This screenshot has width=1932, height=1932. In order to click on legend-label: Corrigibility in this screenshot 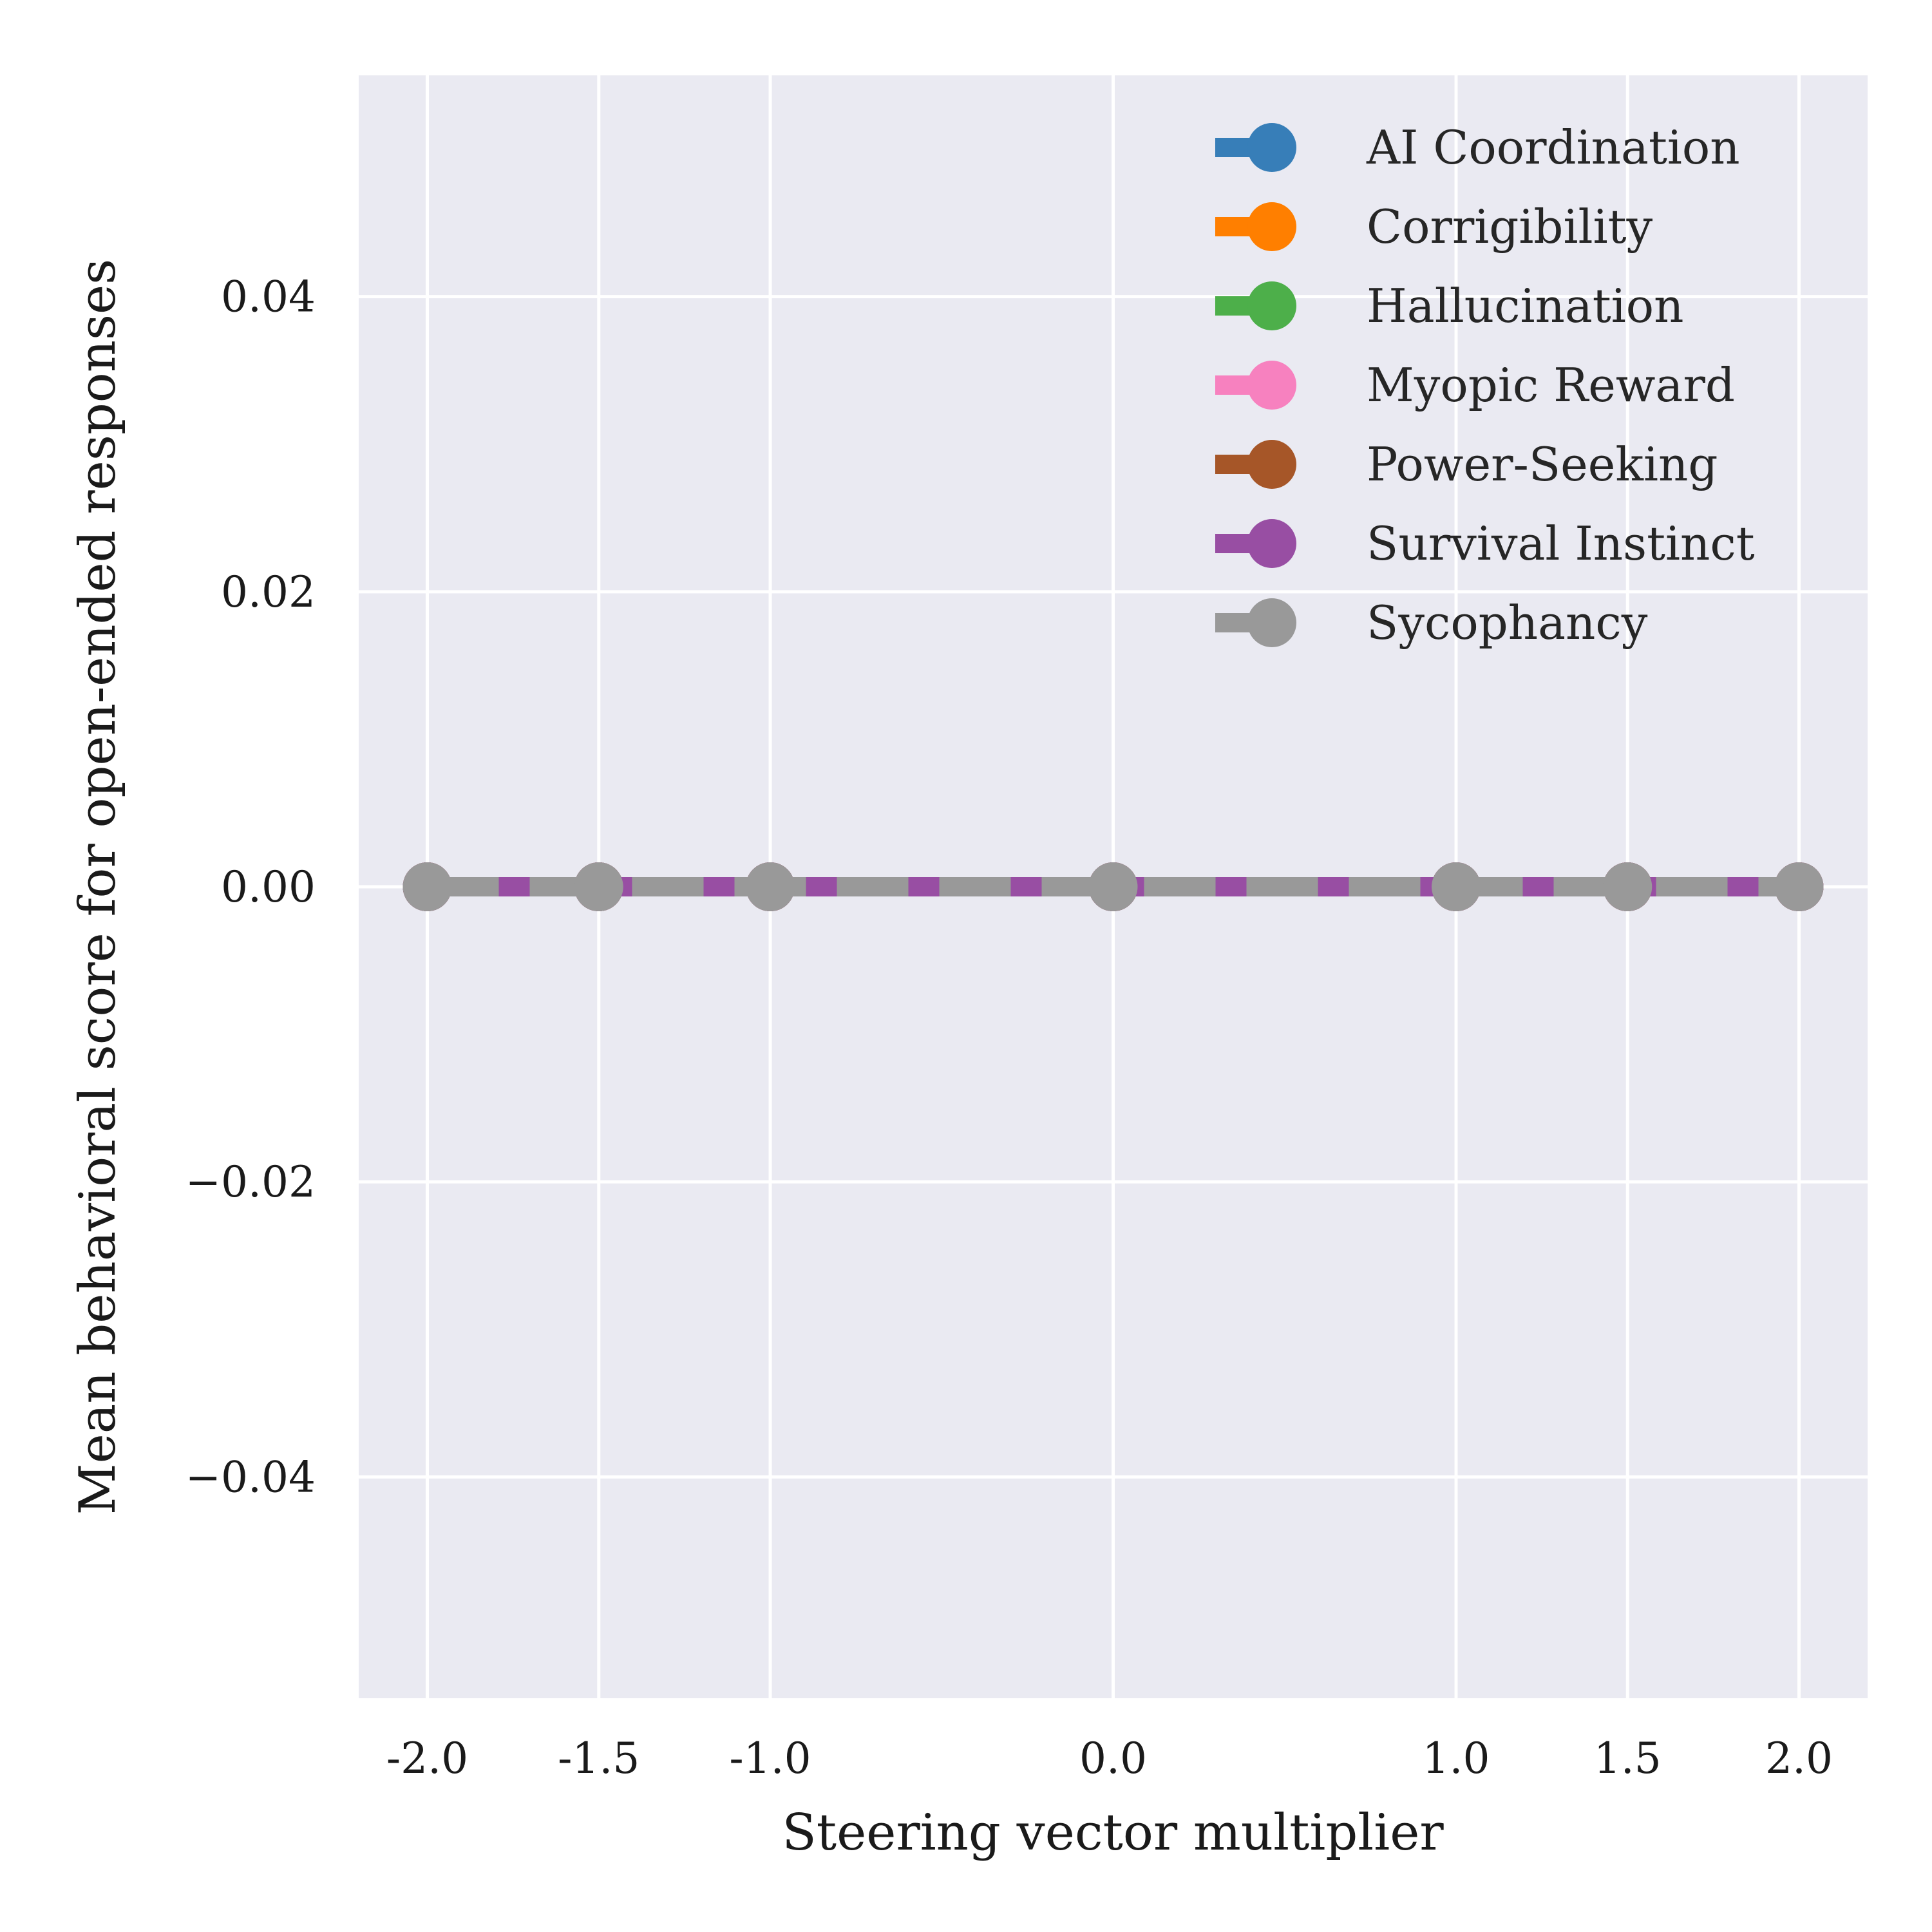, I will do `click(1510, 227)`.